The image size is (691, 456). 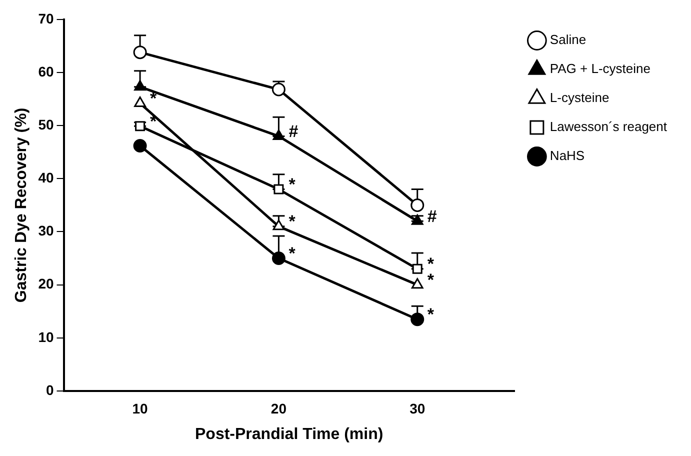 What do you see at coordinates (46, 284) in the screenshot?
I see `y-tick-label: 20` at bounding box center [46, 284].